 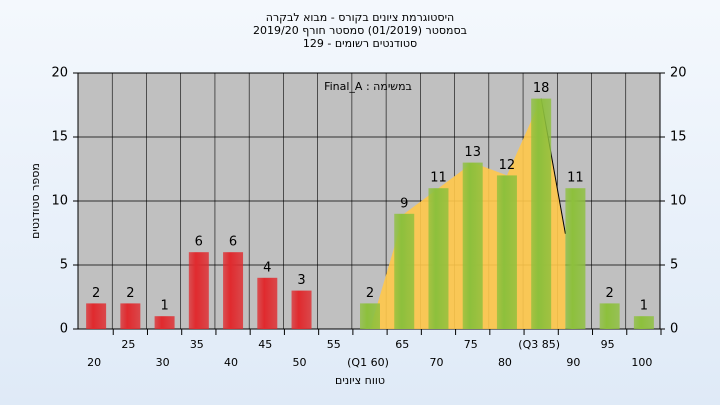 I want to click on y-tick-label: 15, so click(x=59, y=137).